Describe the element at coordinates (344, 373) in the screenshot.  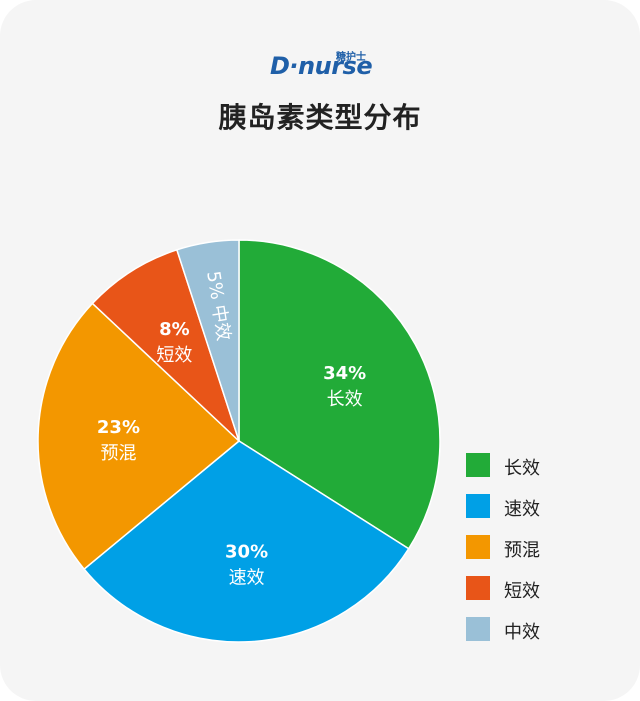
I see `slice-percent-label: 34%` at that location.